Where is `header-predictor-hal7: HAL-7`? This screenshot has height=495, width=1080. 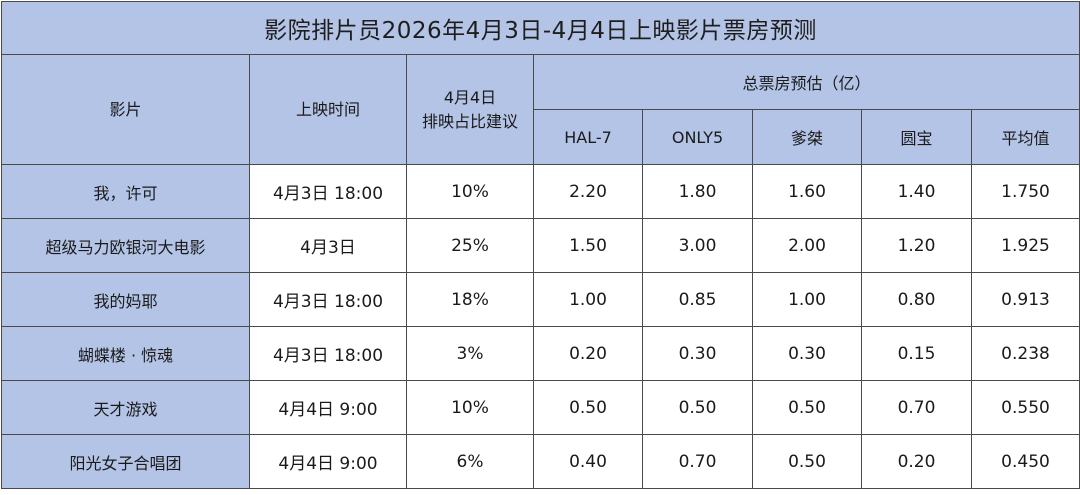
header-predictor-hal7: HAL-7 is located at coordinates (588, 137).